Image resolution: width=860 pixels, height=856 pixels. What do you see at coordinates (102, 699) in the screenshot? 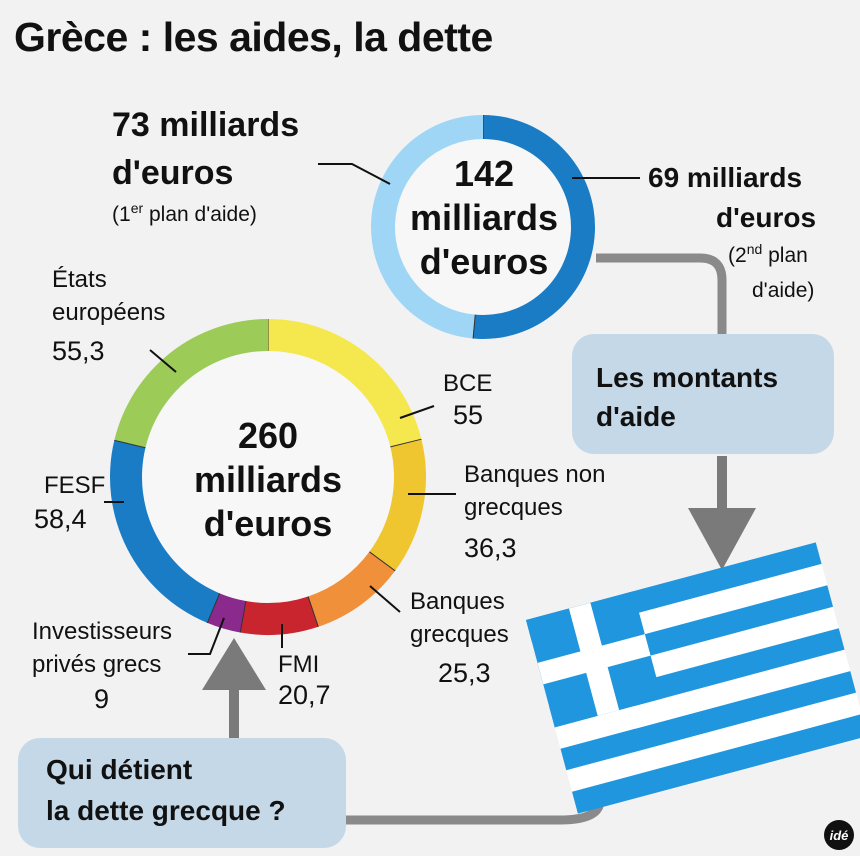
I see `value-investisseurs: 9` at bounding box center [102, 699].